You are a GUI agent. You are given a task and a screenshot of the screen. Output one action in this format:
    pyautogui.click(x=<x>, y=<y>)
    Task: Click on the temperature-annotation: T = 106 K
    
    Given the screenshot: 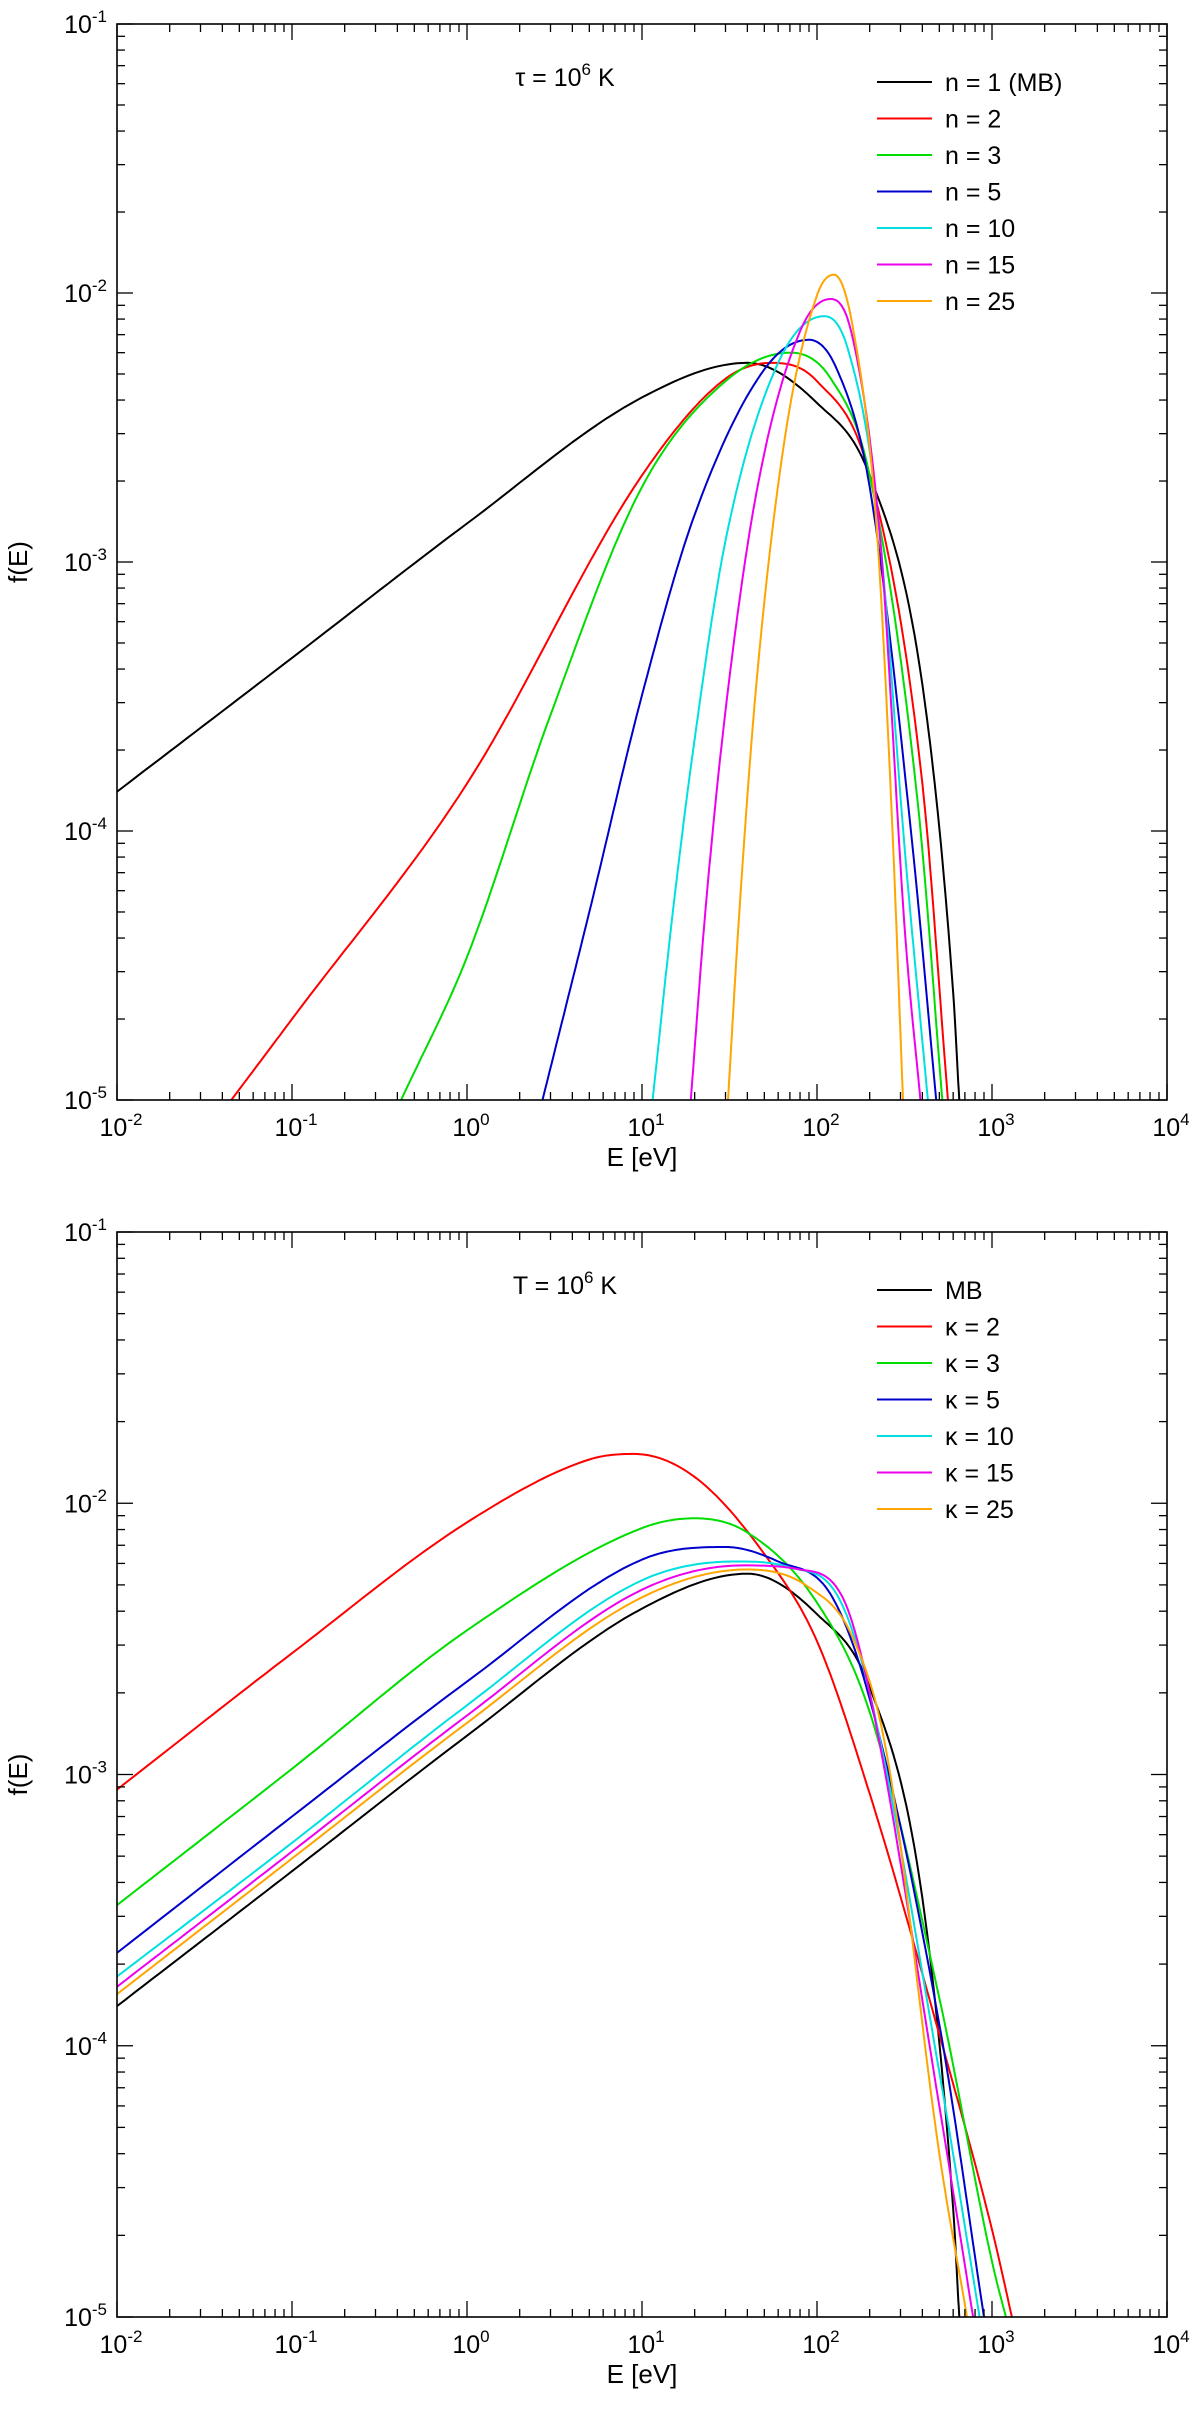 What is the action you would take?
    pyautogui.click(x=565, y=1284)
    